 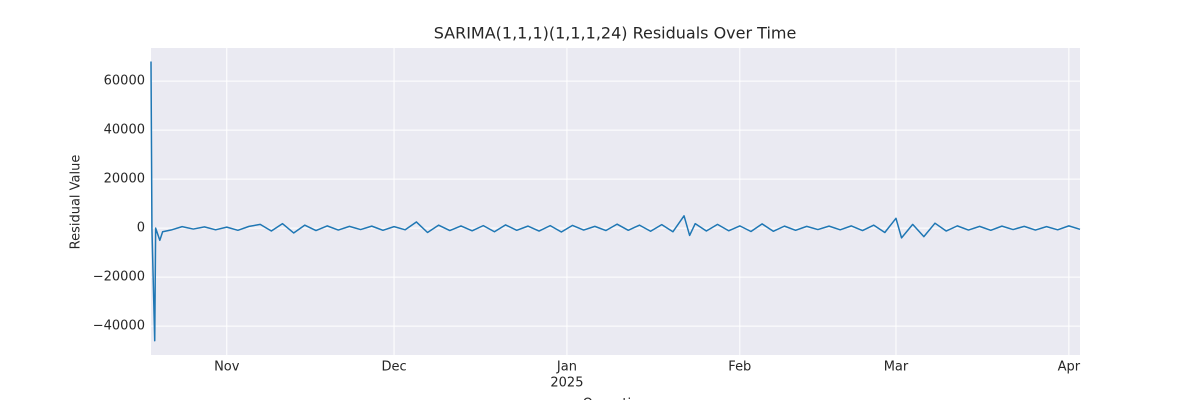 What do you see at coordinates (124, 81) in the screenshot?
I see `y-tick-label: 60000` at bounding box center [124, 81].